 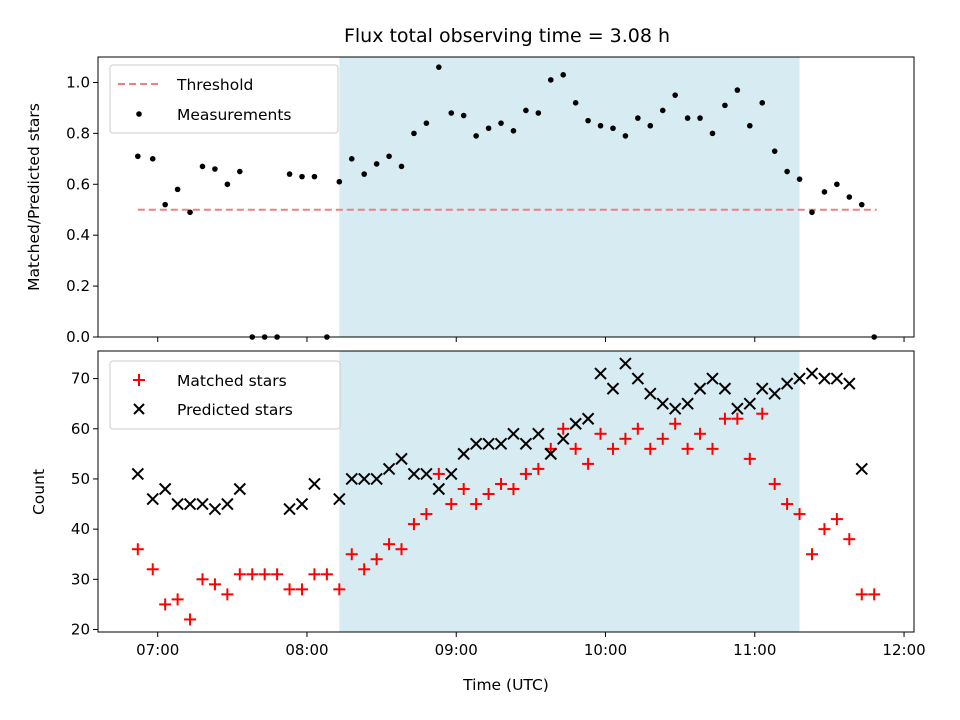 What do you see at coordinates (78, 235) in the screenshot?
I see `y-tick-label: 0.4` at bounding box center [78, 235].